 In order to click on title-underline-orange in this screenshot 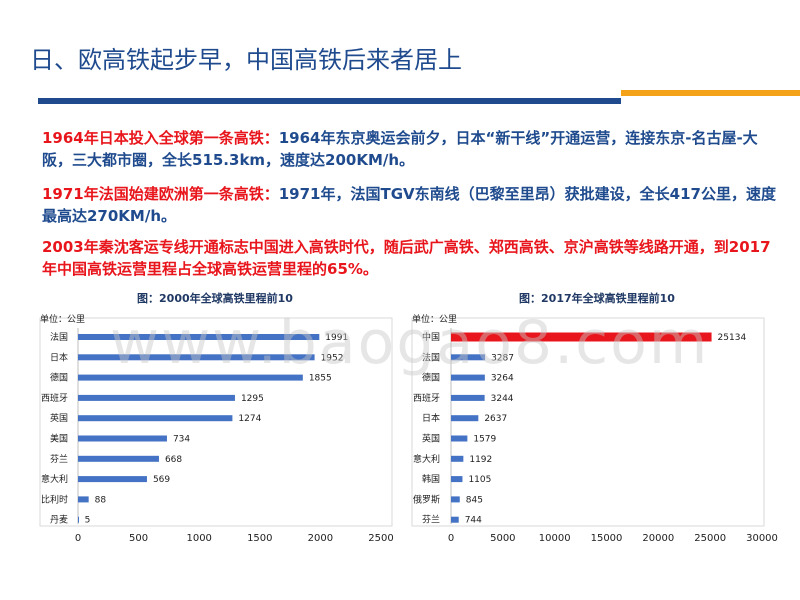, I will do `click(710, 93)`.